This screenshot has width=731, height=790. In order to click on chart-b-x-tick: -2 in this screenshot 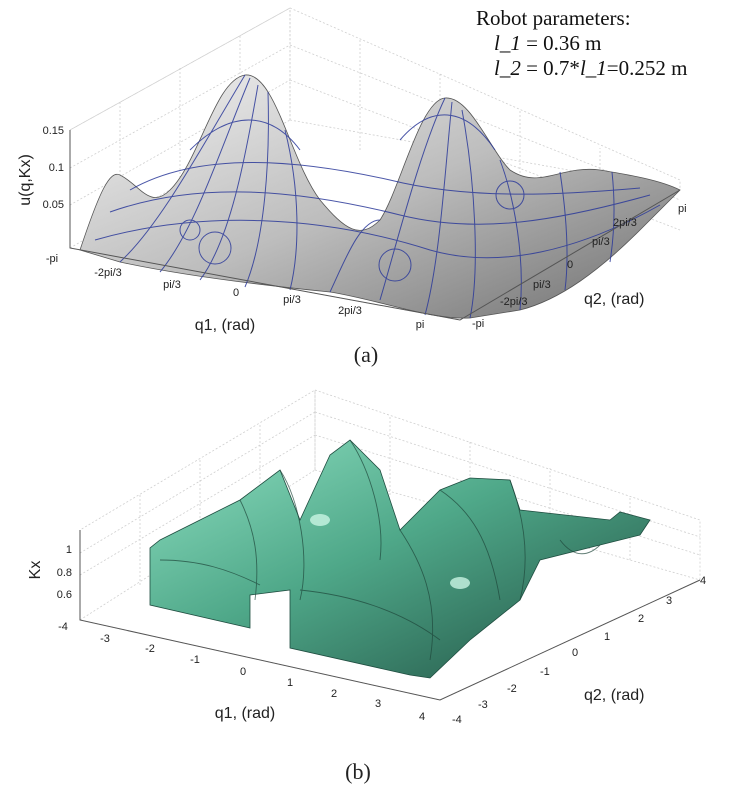, I will do `click(150, 649)`.